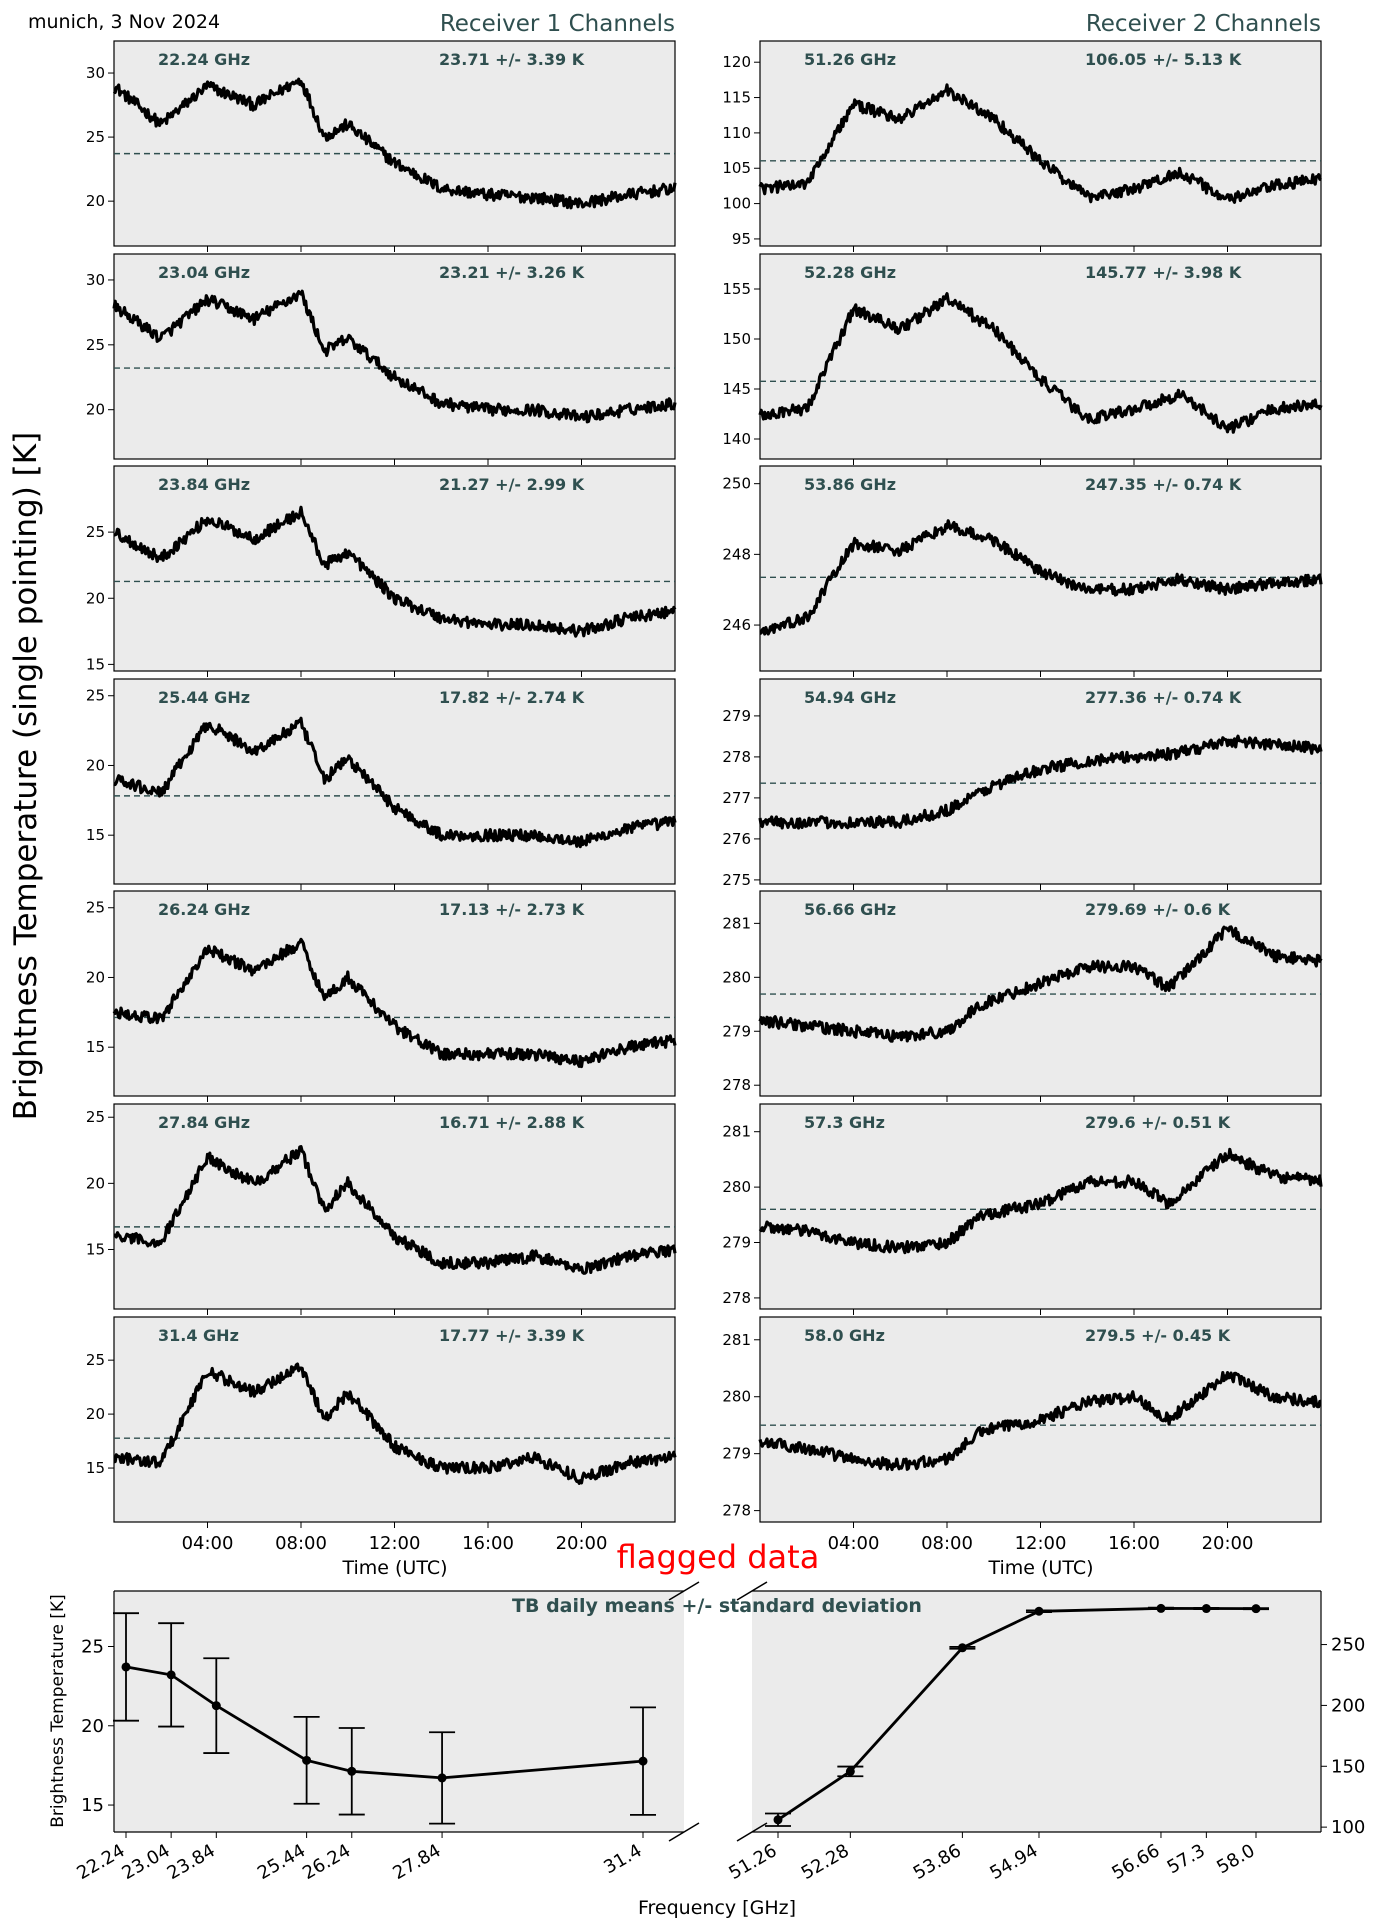 The image size is (1384, 1927). I want to click on y-tick-label: 100, so click(736, 204).